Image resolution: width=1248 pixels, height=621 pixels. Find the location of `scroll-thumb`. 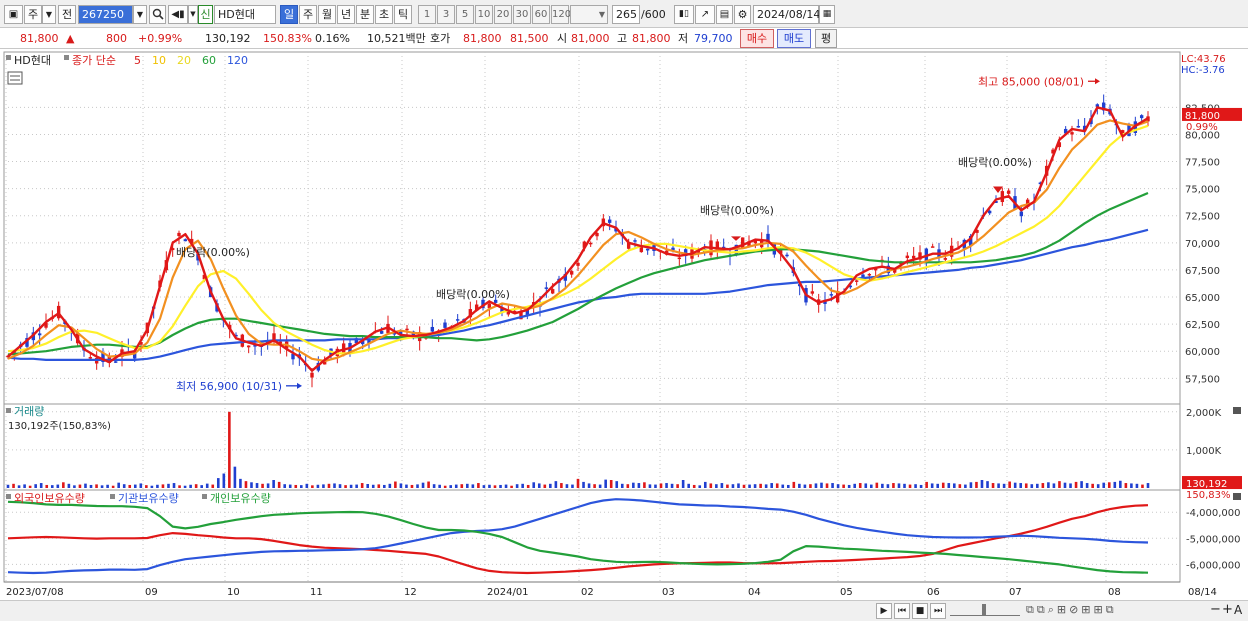

scroll-thumb is located at coordinates (984, 610).